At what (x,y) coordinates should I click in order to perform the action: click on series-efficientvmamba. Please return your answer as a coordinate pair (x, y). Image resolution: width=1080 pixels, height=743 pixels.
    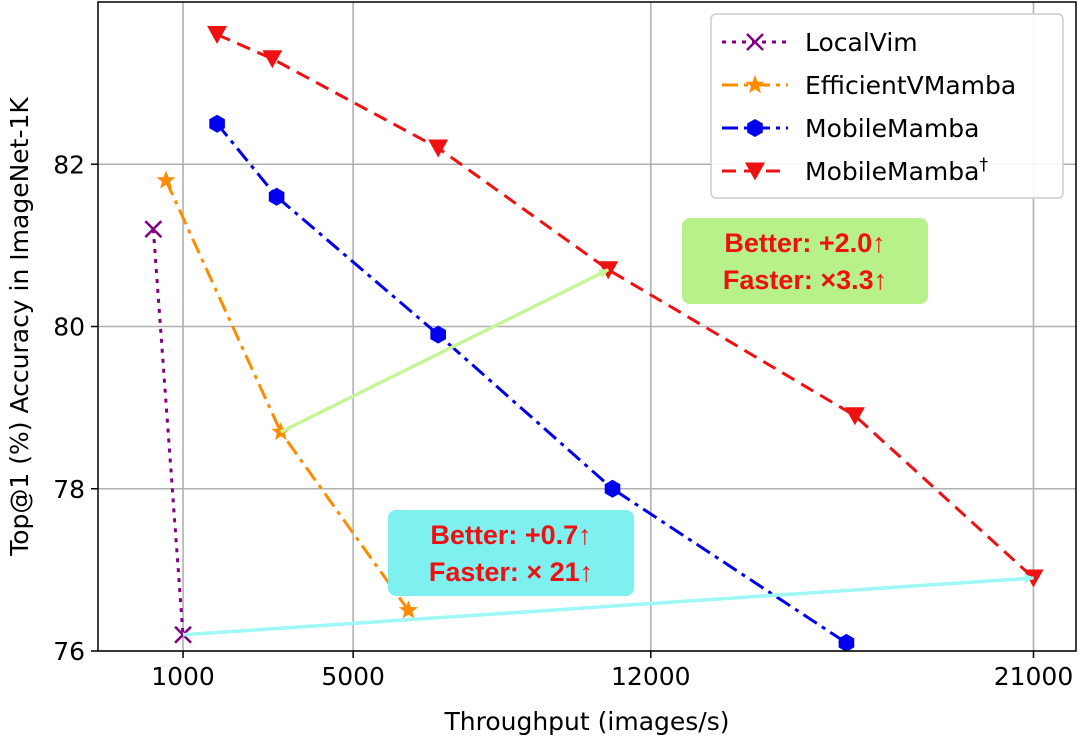
    Looking at the image, I should click on (287, 394).